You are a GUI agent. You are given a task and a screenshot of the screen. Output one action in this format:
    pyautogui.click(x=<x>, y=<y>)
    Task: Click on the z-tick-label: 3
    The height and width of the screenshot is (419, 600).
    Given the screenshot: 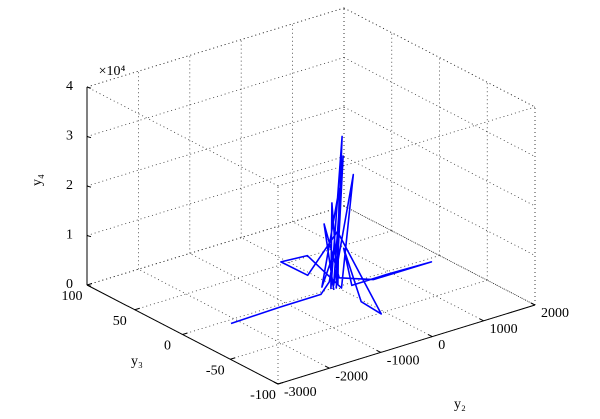 What is the action you would take?
    pyautogui.click(x=69, y=136)
    